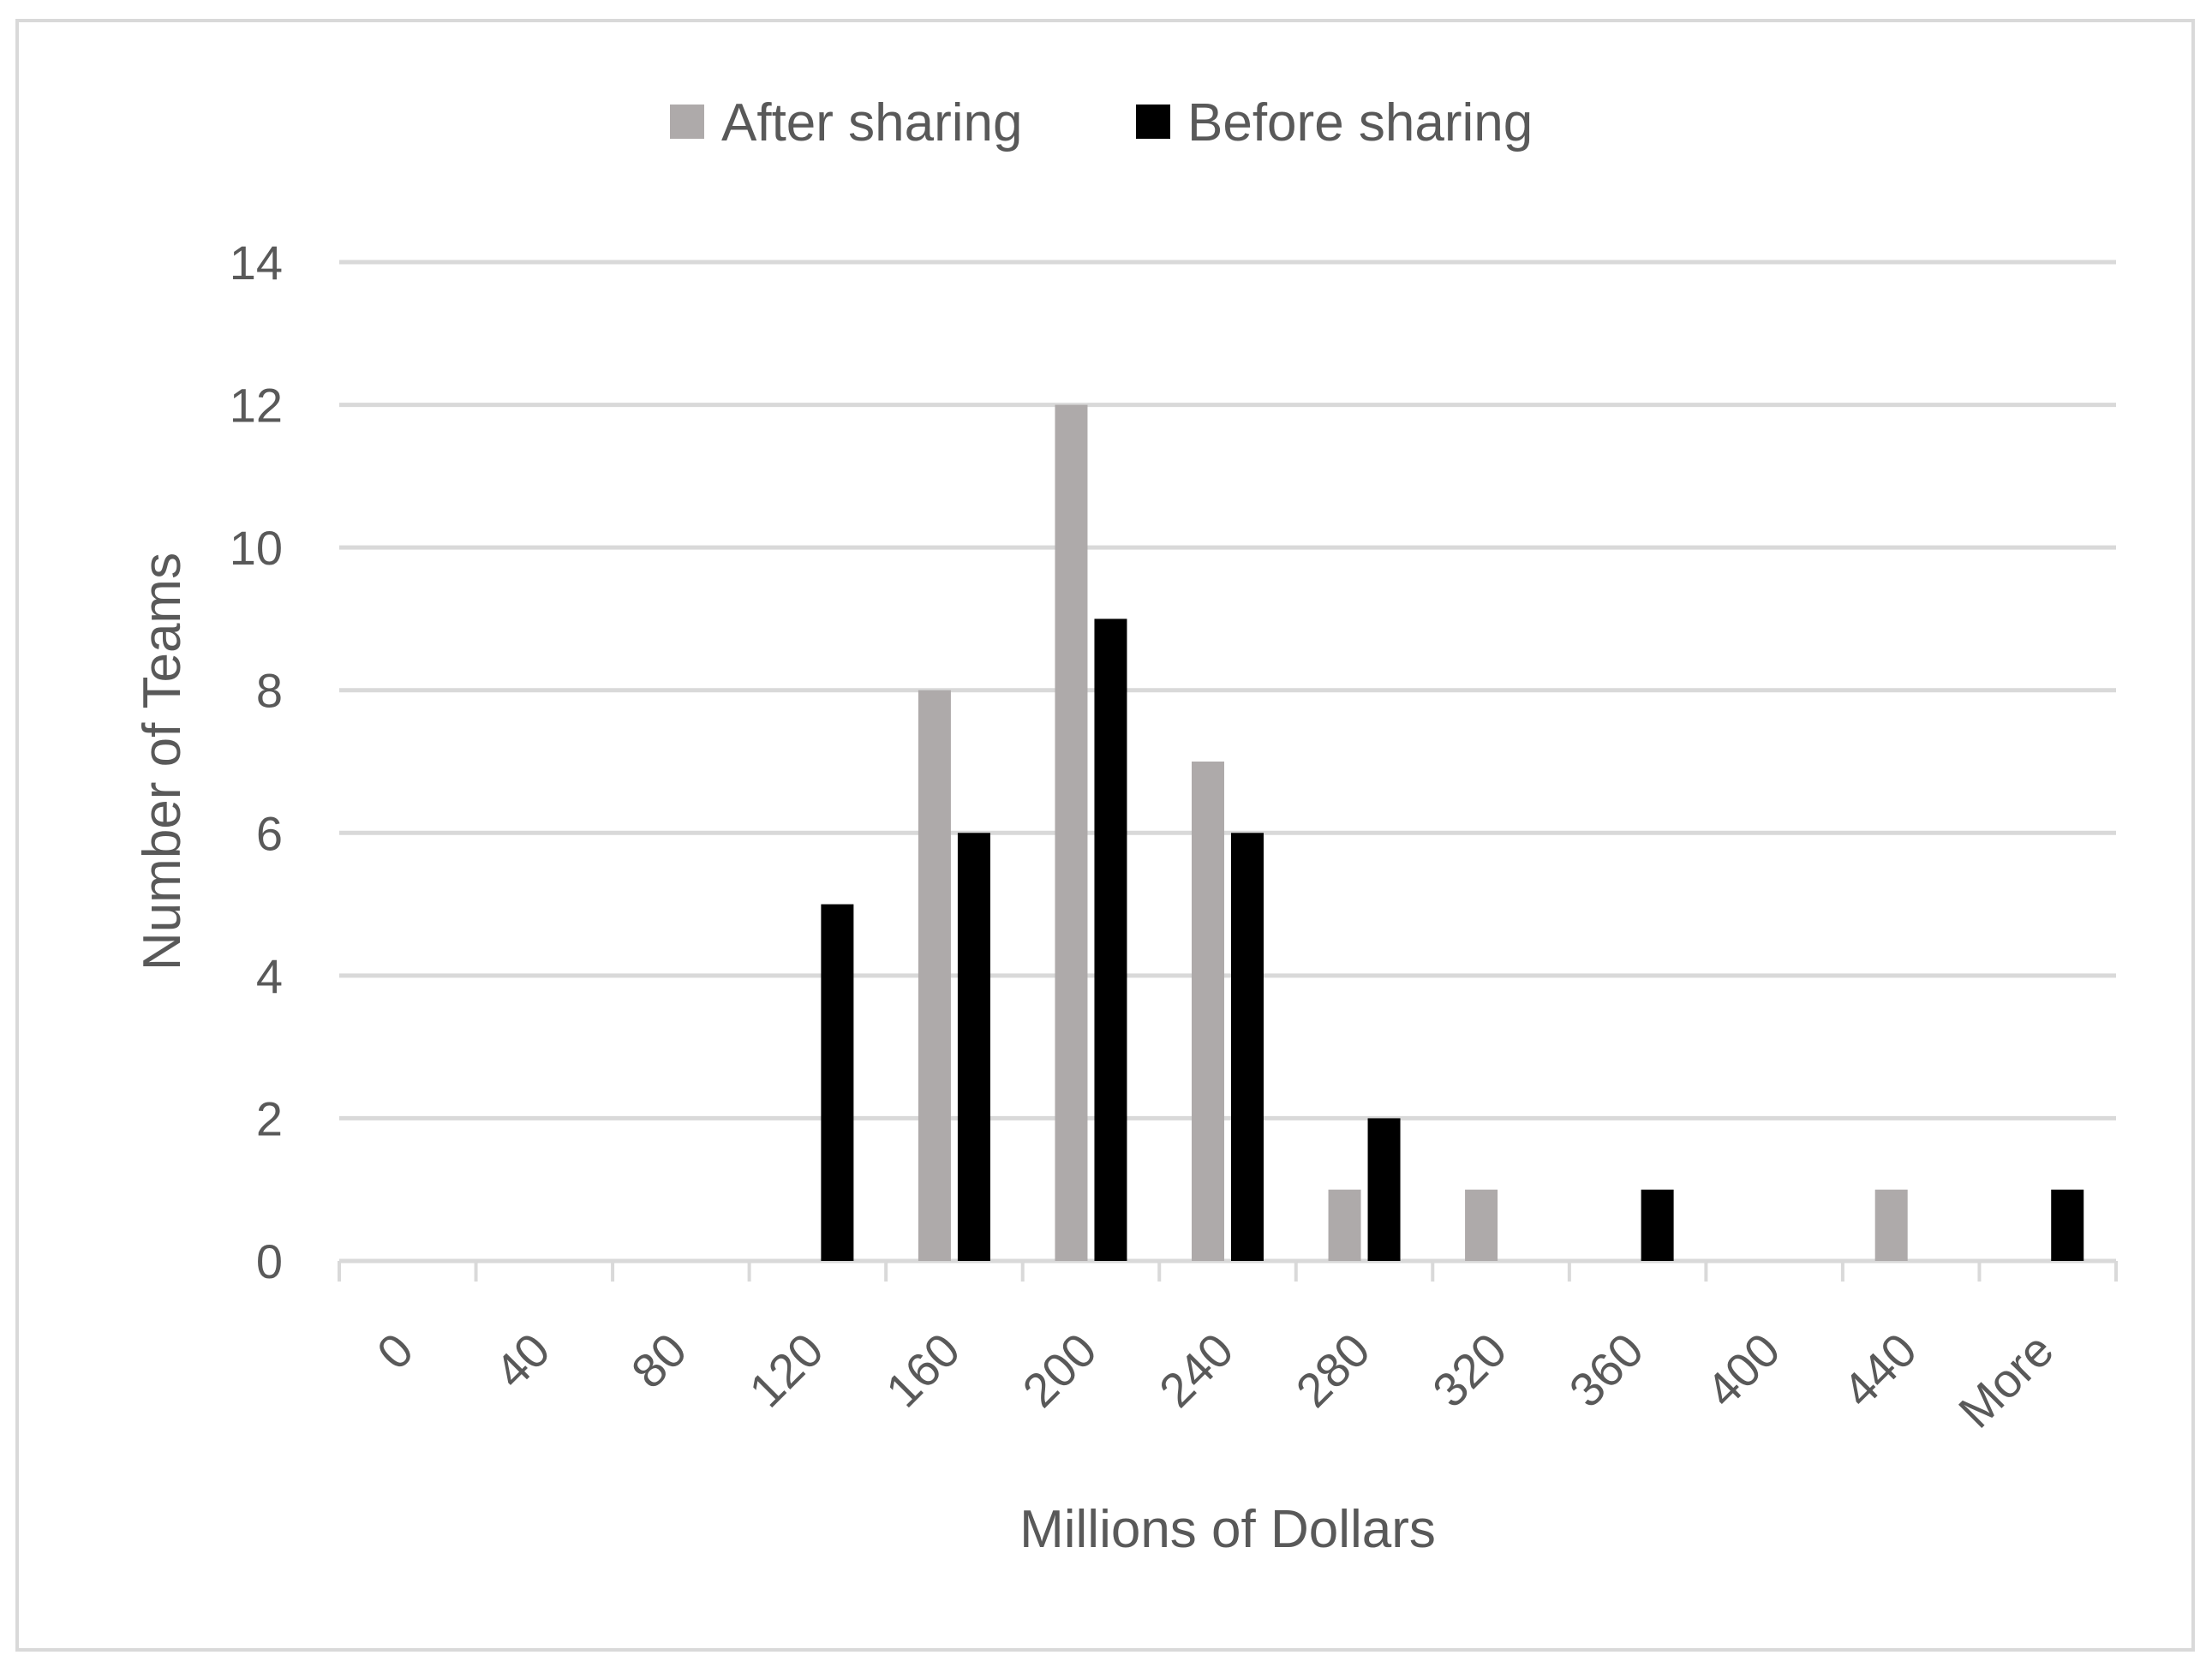 The height and width of the screenshot is (1673, 2212). What do you see at coordinates (1360, 122) in the screenshot?
I see `legend-label-before-sharing: Before sharing` at bounding box center [1360, 122].